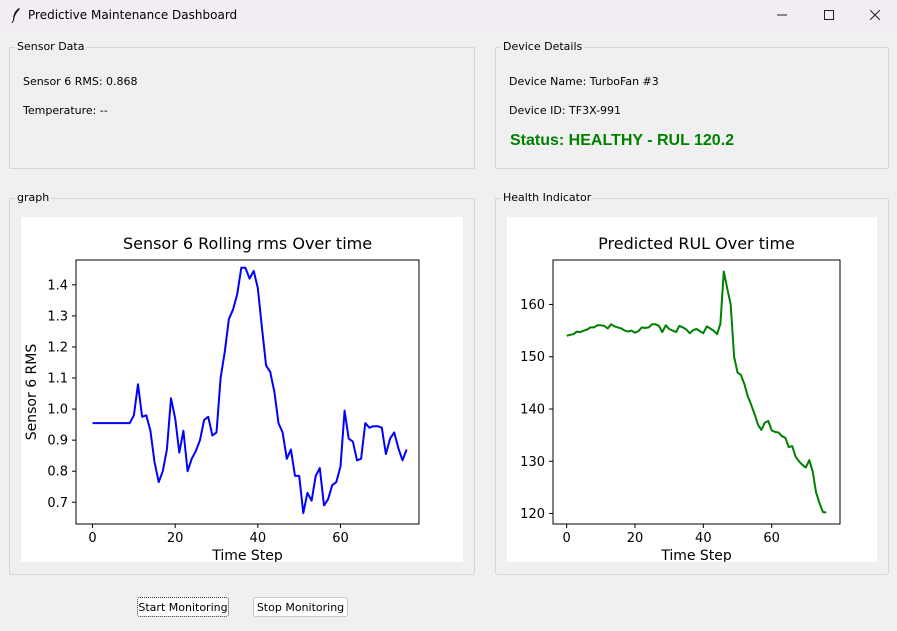  I want to click on y-tick-label: 140, so click(532, 409).